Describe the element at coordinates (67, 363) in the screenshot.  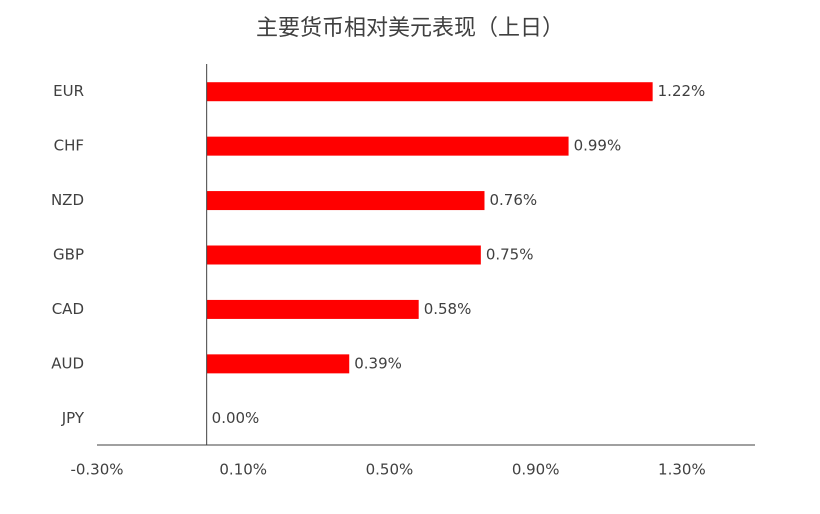
I see `y-tick-label: AUD` at that location.